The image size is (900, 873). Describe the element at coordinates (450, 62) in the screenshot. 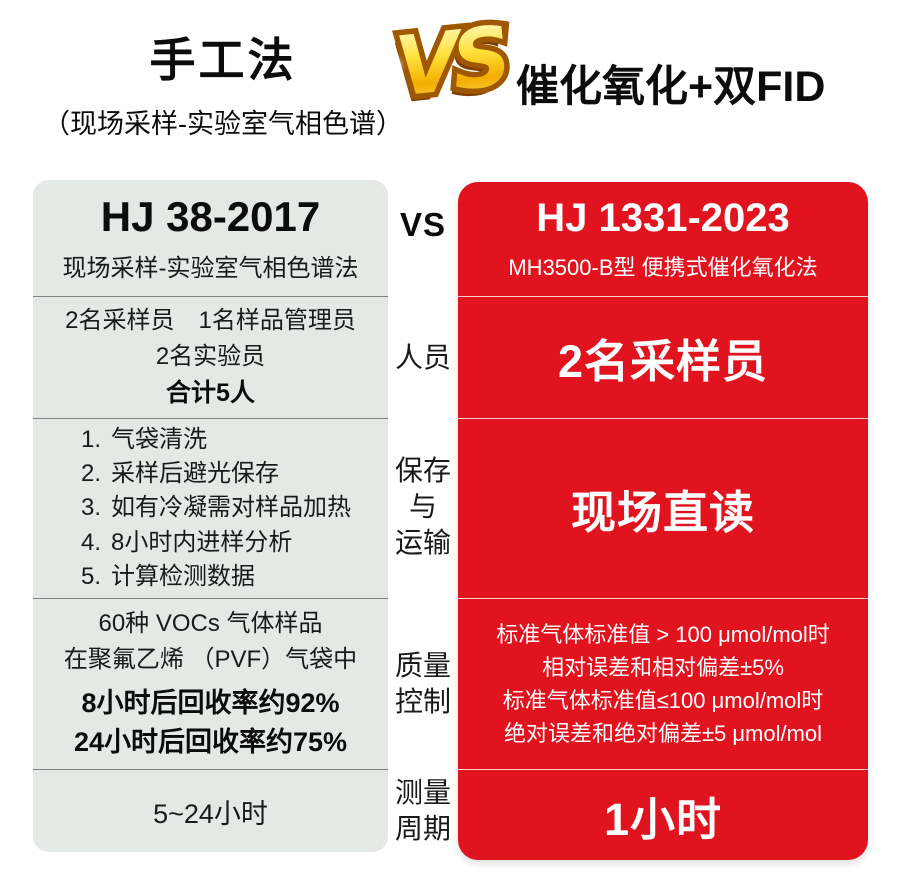

I see `vs-badge-fill: VS` at that location.